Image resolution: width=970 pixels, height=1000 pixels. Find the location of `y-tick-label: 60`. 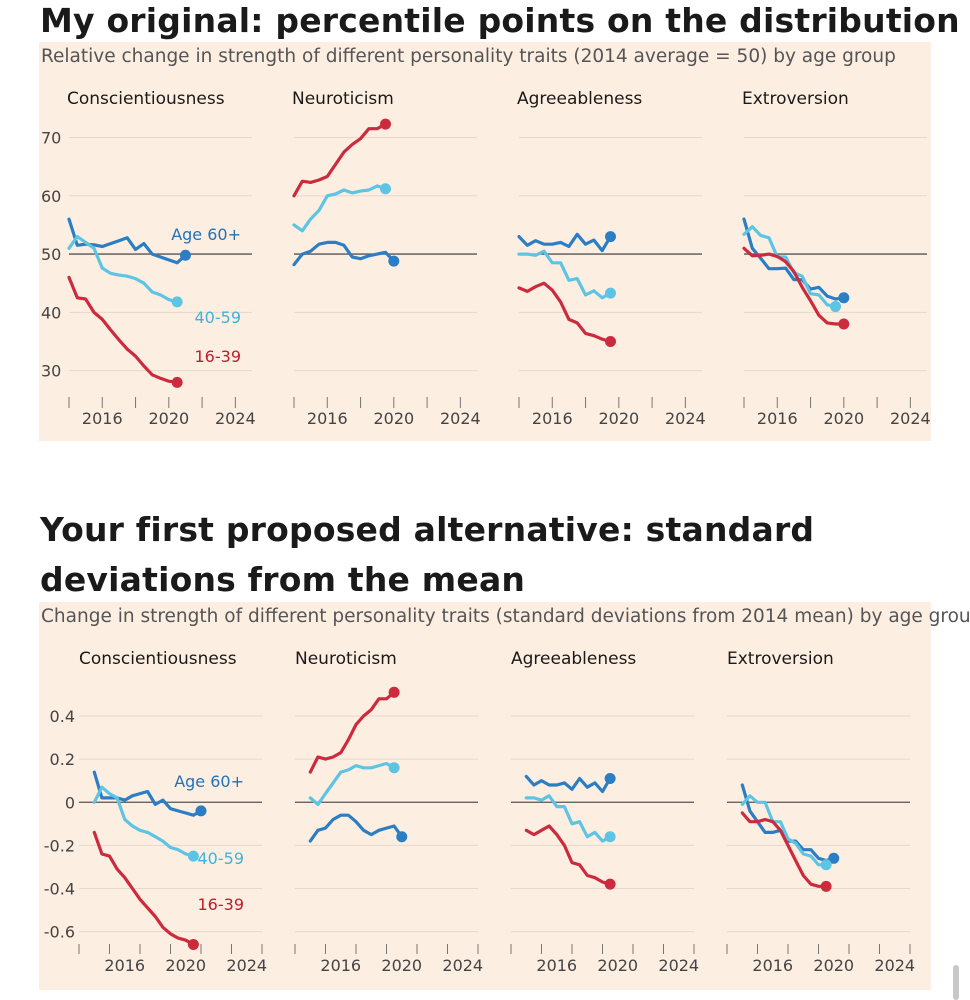

y-tick-label: 60 is located at coordinates (51, 196).